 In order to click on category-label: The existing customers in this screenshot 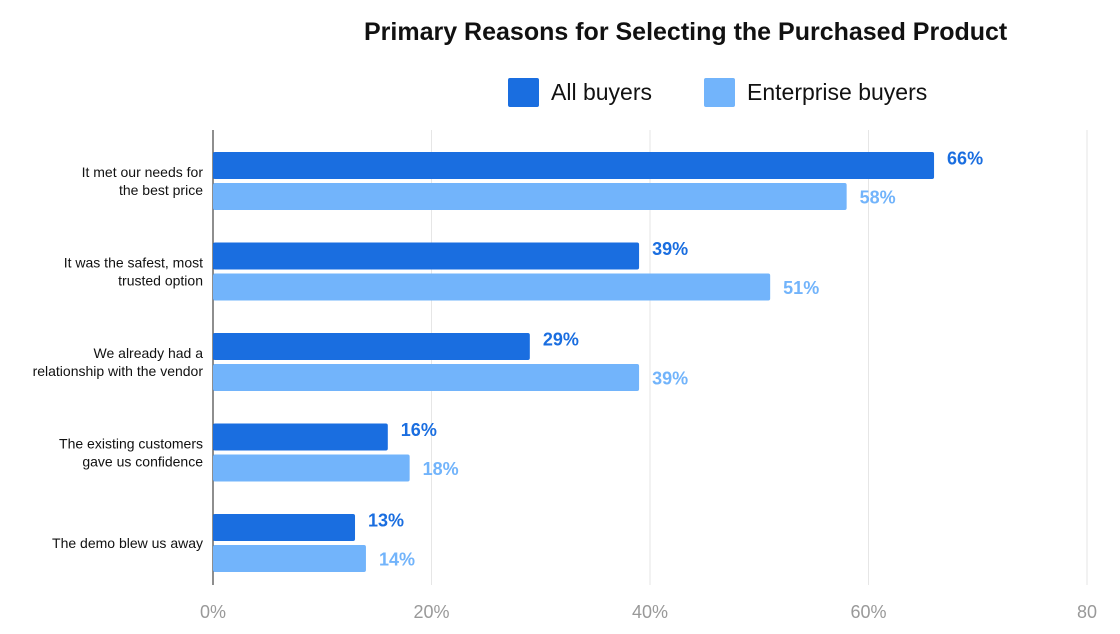, I will do `click(131, 444)`.